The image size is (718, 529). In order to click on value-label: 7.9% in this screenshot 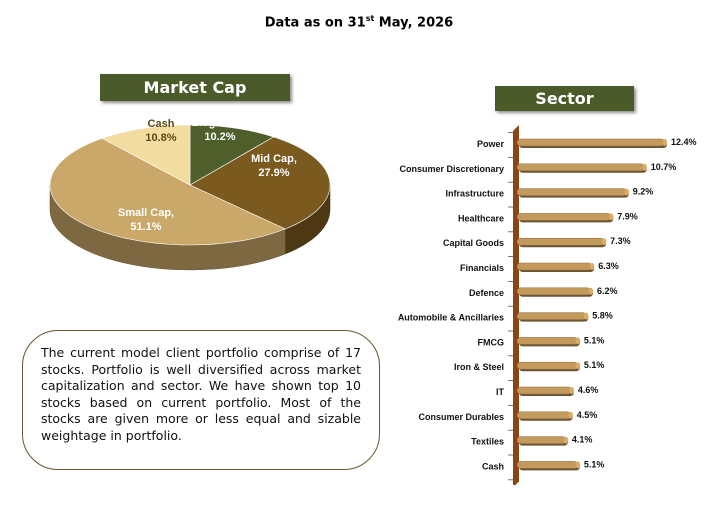, I will do `click(627, 216)`.